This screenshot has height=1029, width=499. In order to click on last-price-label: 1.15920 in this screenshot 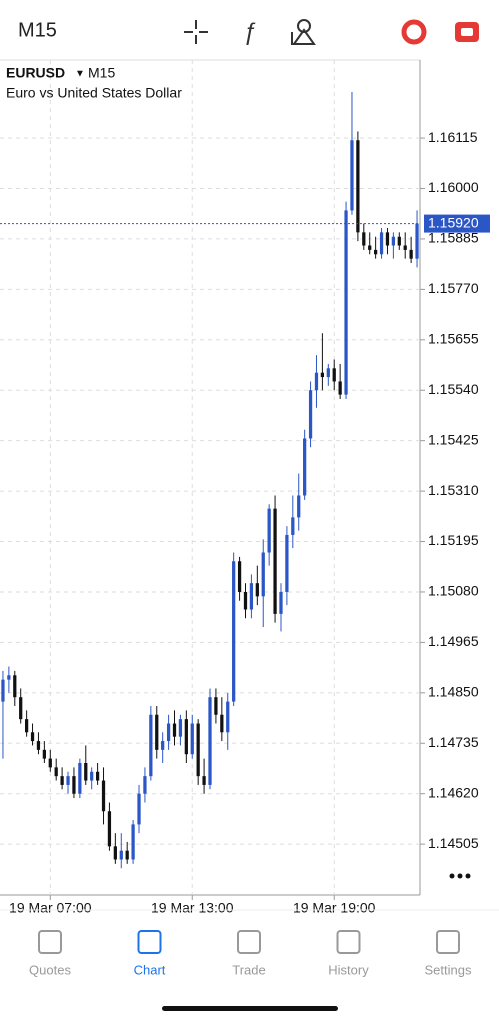, I will do `click(453, 222)`.